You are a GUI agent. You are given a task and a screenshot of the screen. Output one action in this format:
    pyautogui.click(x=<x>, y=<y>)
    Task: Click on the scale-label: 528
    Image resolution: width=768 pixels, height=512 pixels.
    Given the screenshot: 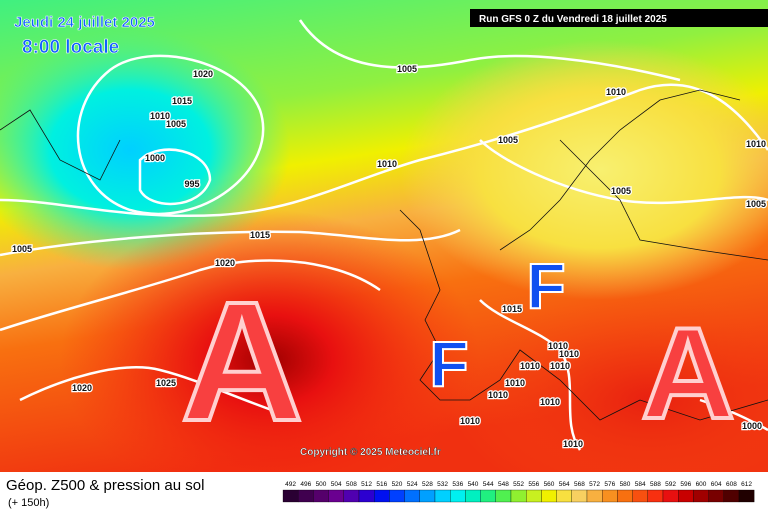 What is the action you would take?
    pyautogui.click(x=427, y=484)
    